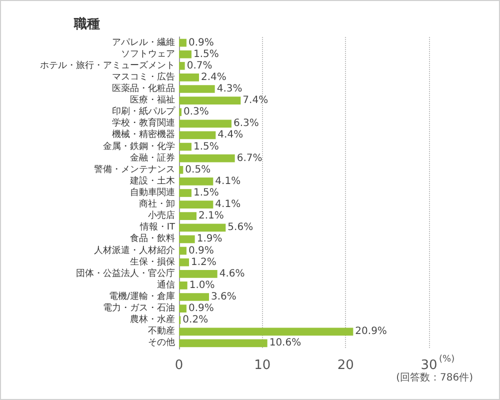 The image size is (500, 400). What do you see at coordinates (371, 332) in the screenshot?
I see `data-label: 20.9%` at bounding box center [371, 332].